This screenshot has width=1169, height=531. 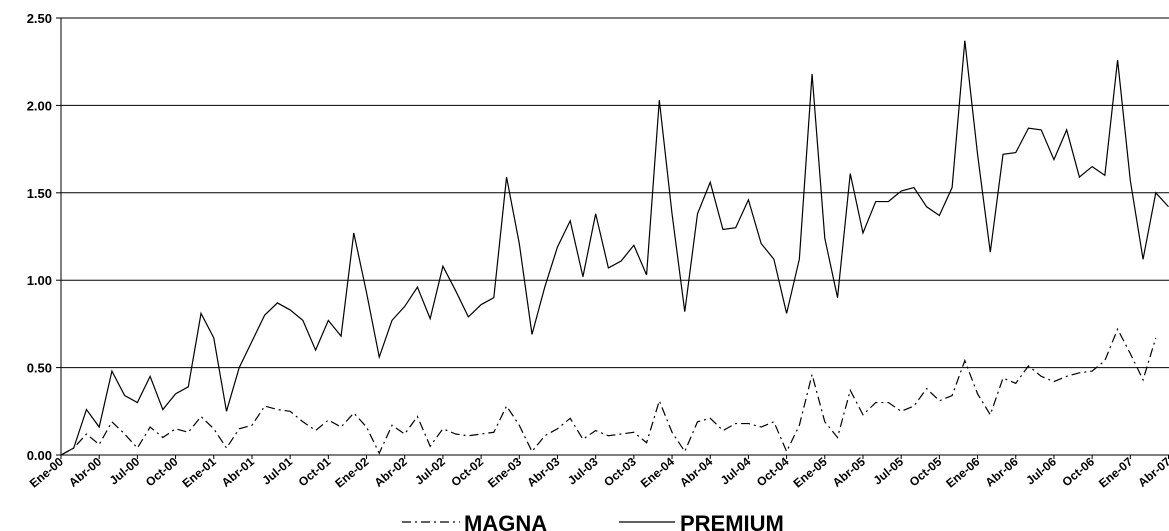 I want to click on x-tick-label: Abr-02, so click(x=391, y=471).